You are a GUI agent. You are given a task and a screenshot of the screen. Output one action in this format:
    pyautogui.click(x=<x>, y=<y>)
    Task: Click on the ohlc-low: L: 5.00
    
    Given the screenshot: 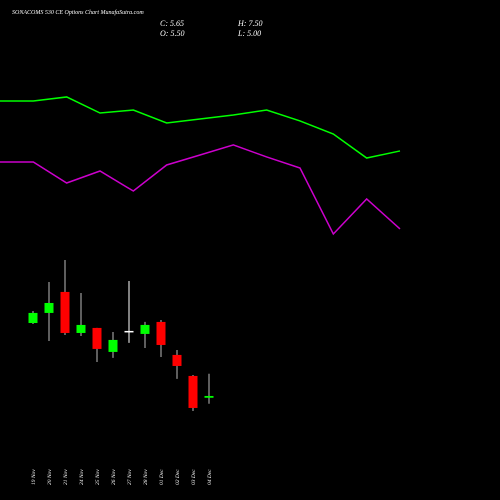 What is the action you would take?
    pyautogui.click(x=249, y=33)
    